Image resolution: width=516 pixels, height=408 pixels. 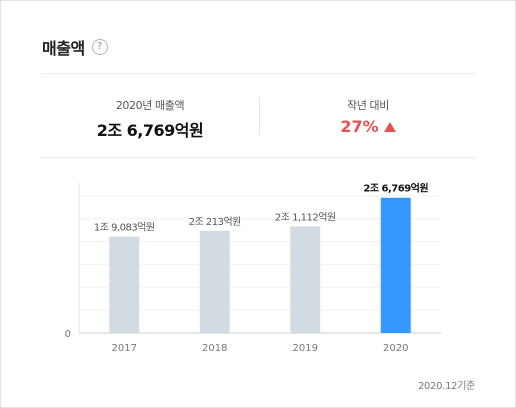 I want to click on y-tick-label: 0, so click(x=68, y=334).